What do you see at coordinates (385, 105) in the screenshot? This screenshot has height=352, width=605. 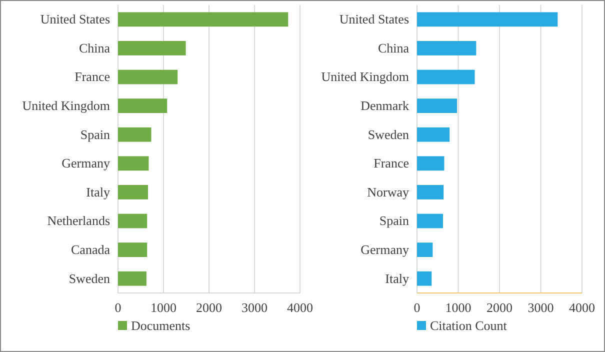 I see `y-tick-label: Denmark` at bounding box center [385, 105].